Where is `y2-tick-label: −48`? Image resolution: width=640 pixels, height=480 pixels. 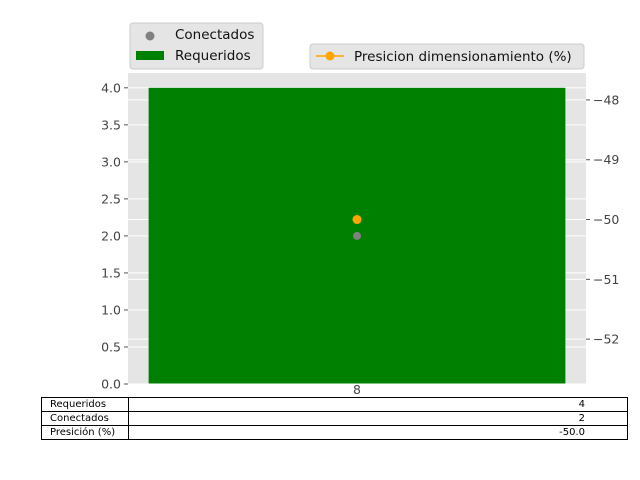 y2-tick-label: −48 is located at coordinates (606, 99).